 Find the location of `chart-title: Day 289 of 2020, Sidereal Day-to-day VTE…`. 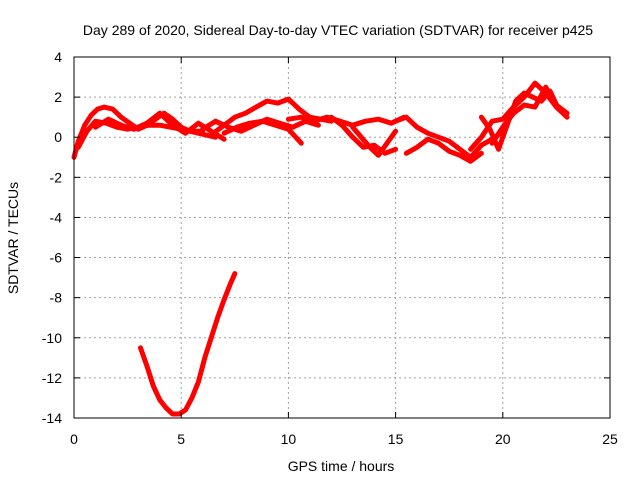

chart-title: Day 289 of 2020, Sidereal Day-to-day VTE… is located at coordinates (338, 30).